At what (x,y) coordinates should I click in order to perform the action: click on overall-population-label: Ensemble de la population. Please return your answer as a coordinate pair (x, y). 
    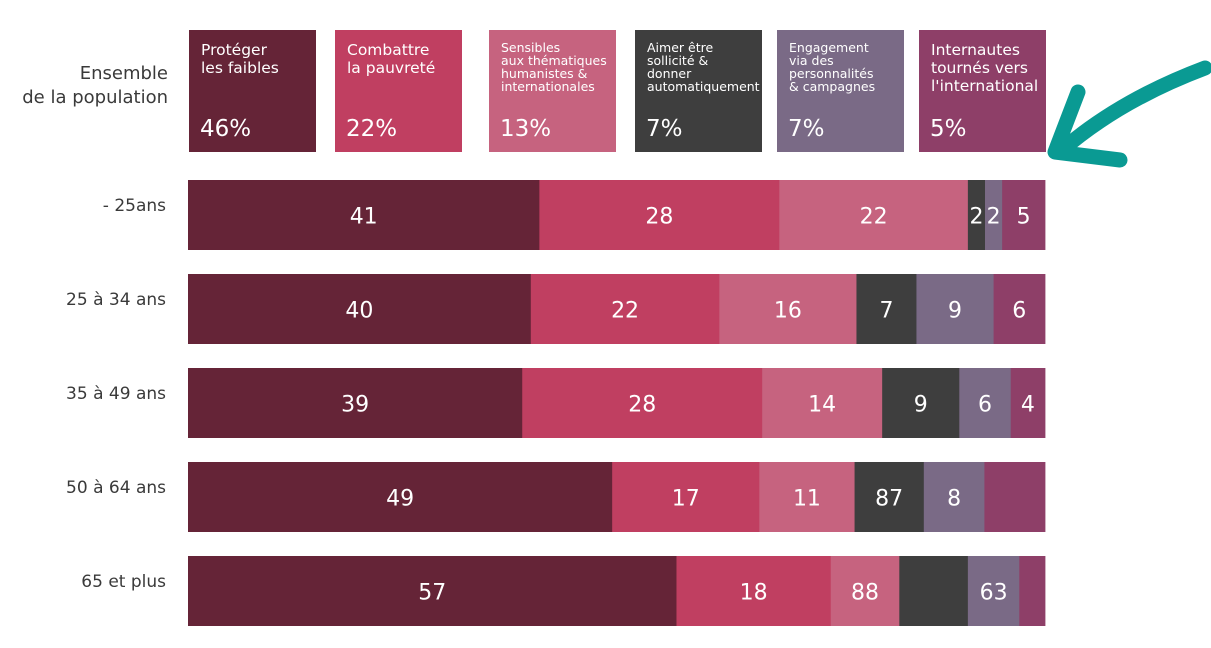
    Looking at the image, I should click on (84, 86).